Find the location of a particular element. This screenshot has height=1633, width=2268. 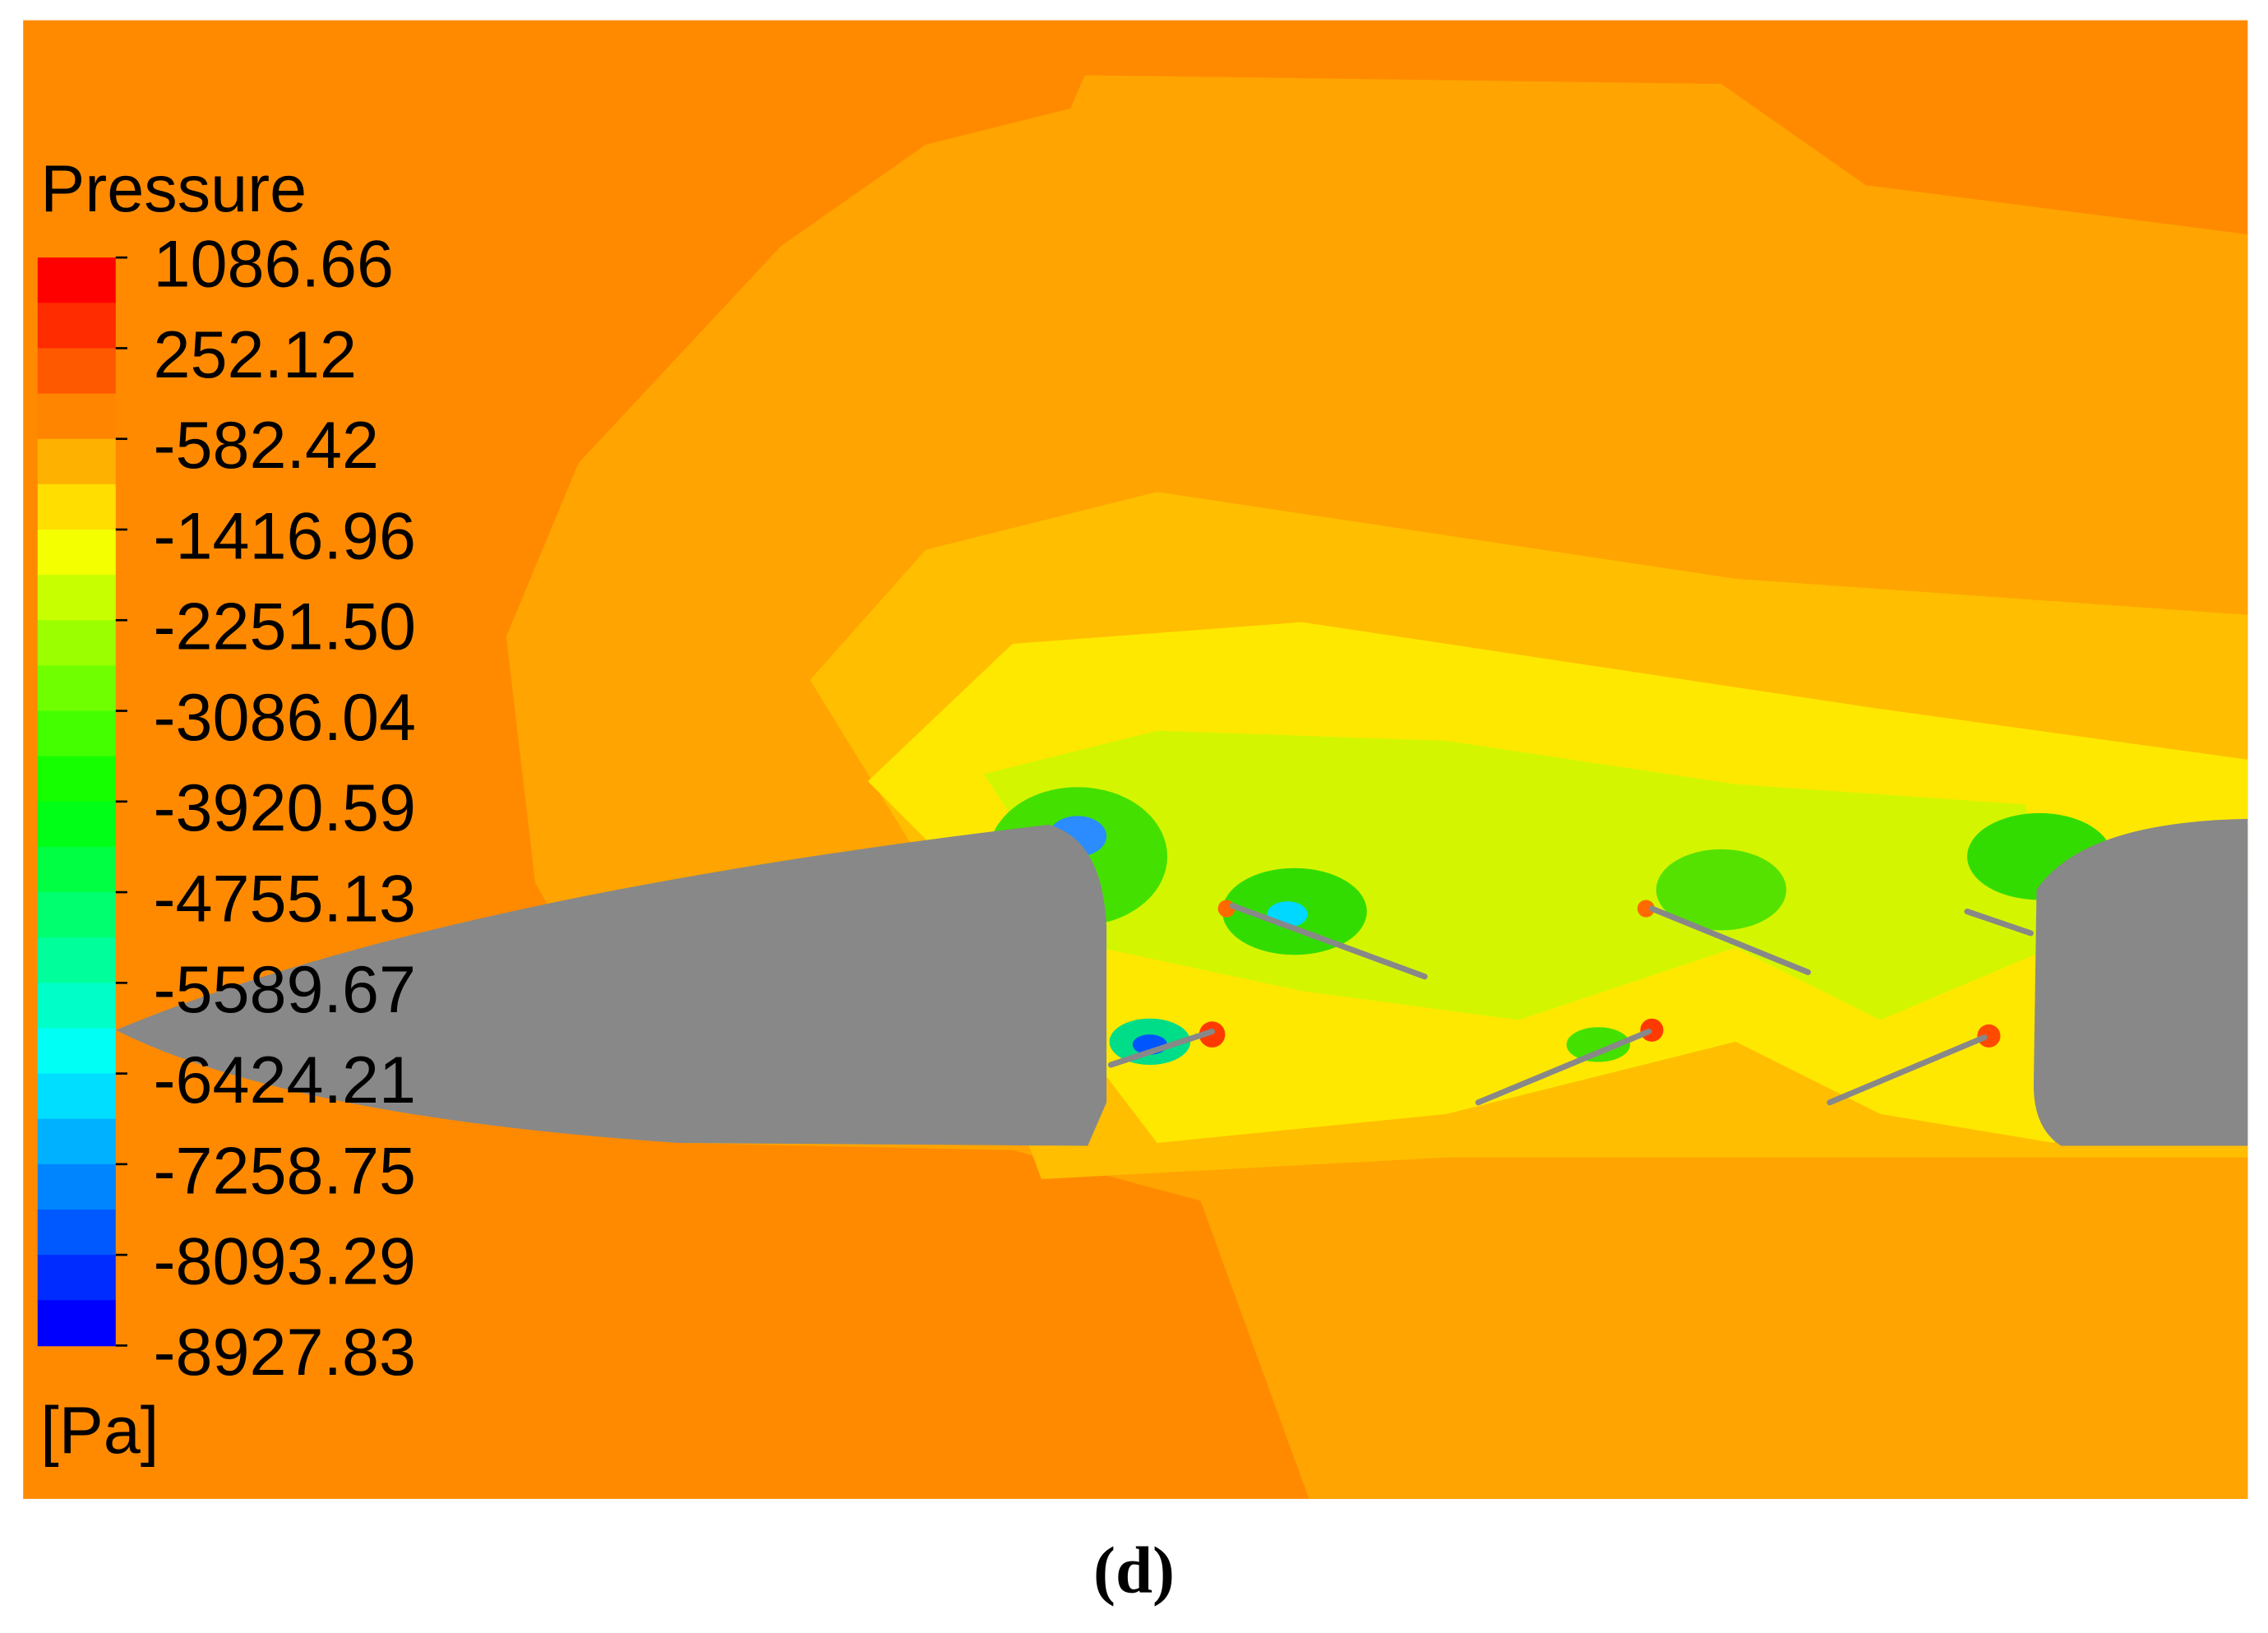

colorbar-label: -7258.75 is located at coordinates (285, 1171).